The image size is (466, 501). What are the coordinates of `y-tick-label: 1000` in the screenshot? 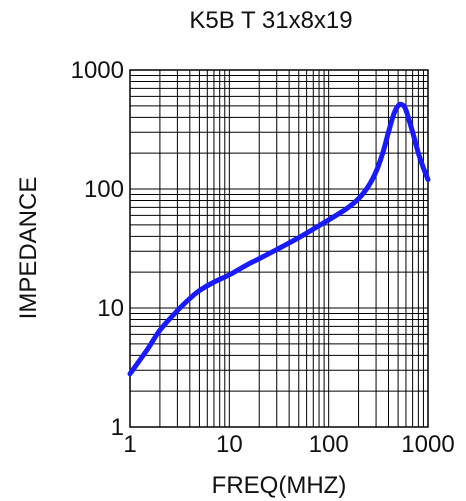 It's located at (97, 70).